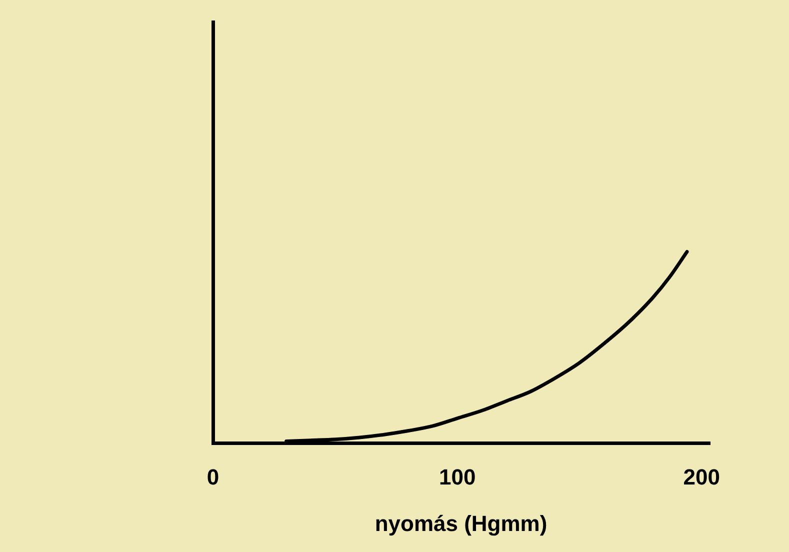 The height and width of the screenshot is (552, 789). Describe the element at coordinates (457, 477) in the screenshot. I see `x-tick-label: 100` at that location.